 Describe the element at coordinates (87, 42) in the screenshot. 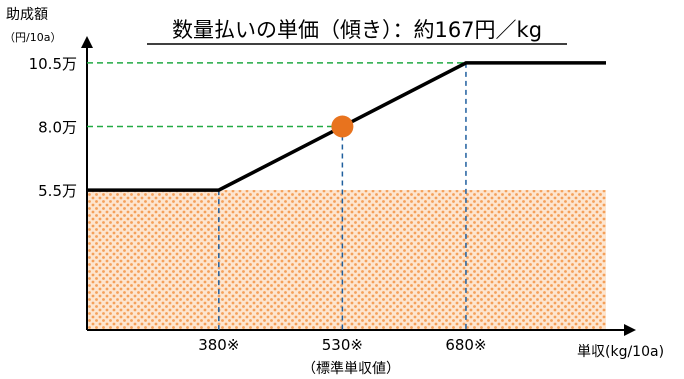

I see `y-axis-arrow` at that location.